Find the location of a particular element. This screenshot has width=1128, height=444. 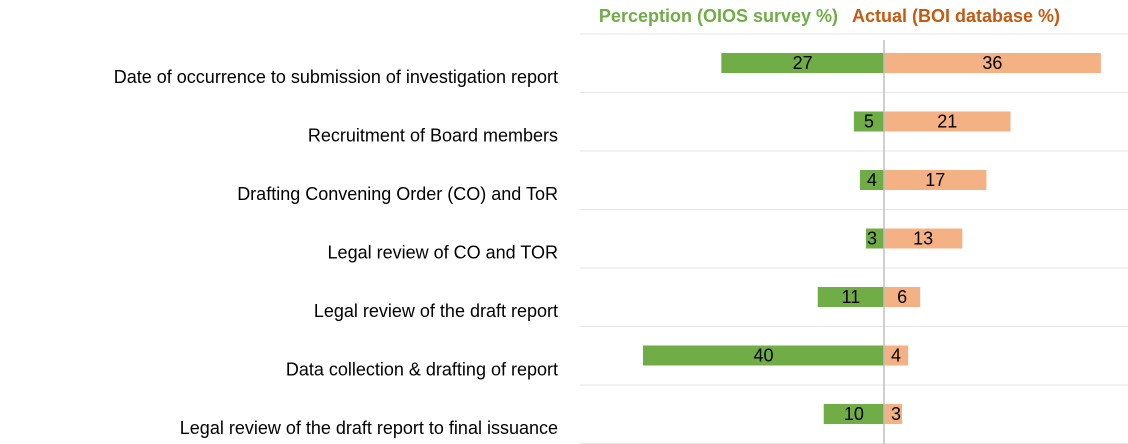

category-label: Recruitment of Board members is located at coordinates (433, 135).